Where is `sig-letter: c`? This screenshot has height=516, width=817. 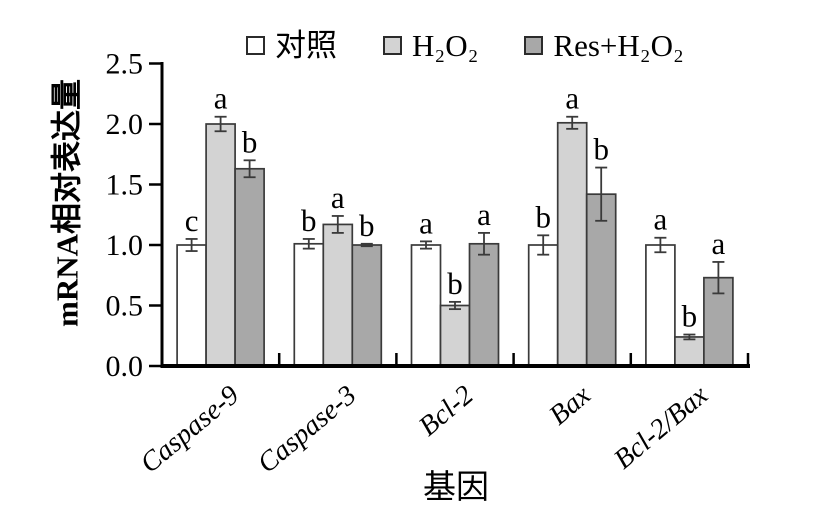
sig-letter: c is located at coordinates (192, 220).